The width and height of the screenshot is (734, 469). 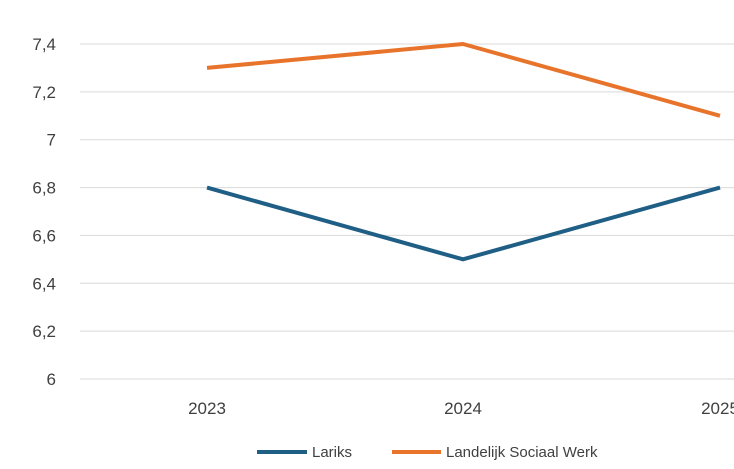 What do you see at coordinates (717, 408) in the screenshot?
I see `x-tick-label: 2025` at bounding box center [717, 408].